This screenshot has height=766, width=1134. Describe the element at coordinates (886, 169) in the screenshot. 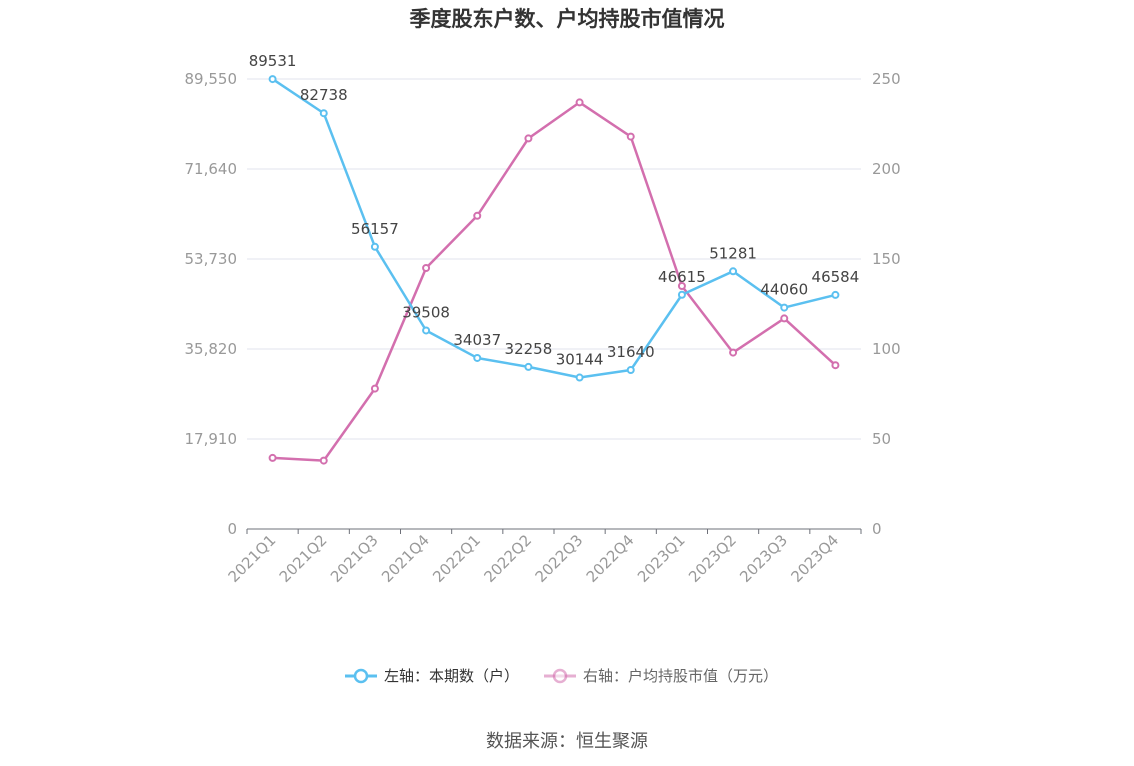

I see `right-tick-label: 200` at that location.